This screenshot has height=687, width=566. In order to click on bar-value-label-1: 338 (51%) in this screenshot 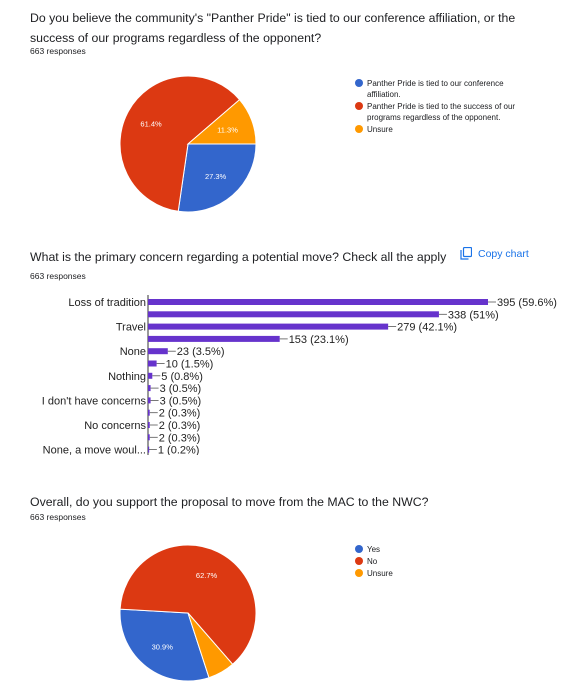, I will do `click(473, 315)`.